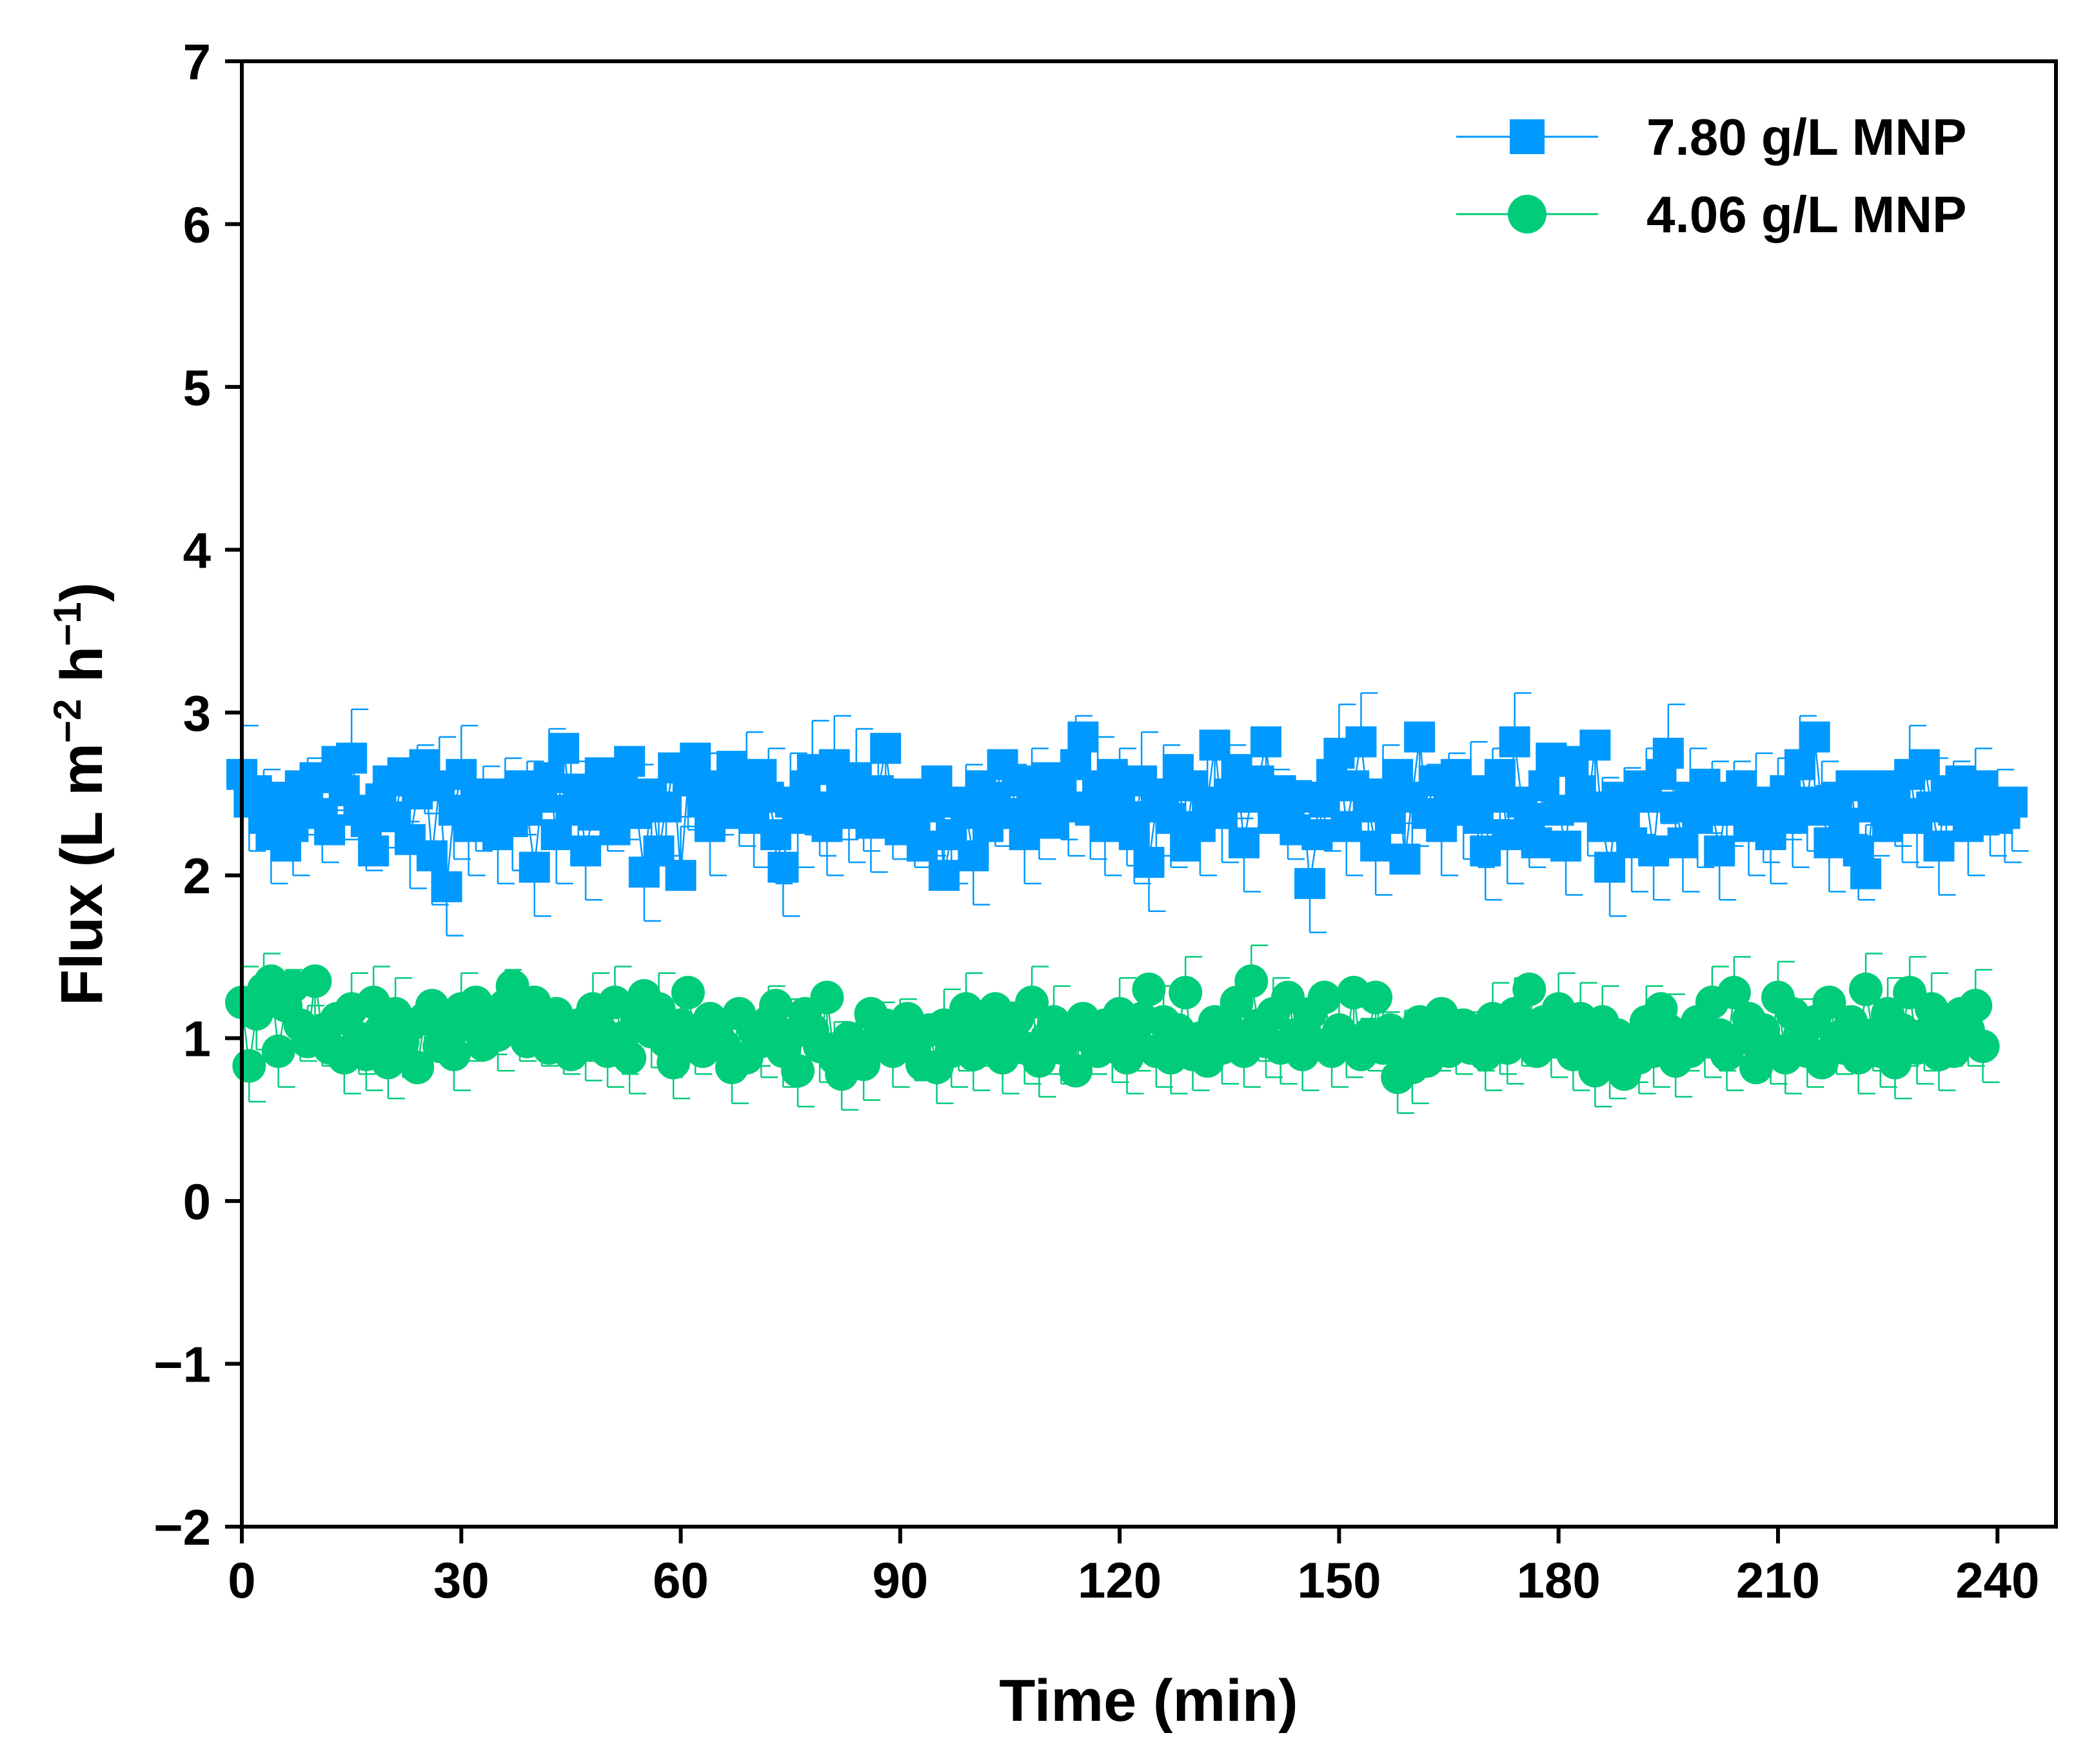  I want to click on x-tick-label: 120, so click(1119, 1581).